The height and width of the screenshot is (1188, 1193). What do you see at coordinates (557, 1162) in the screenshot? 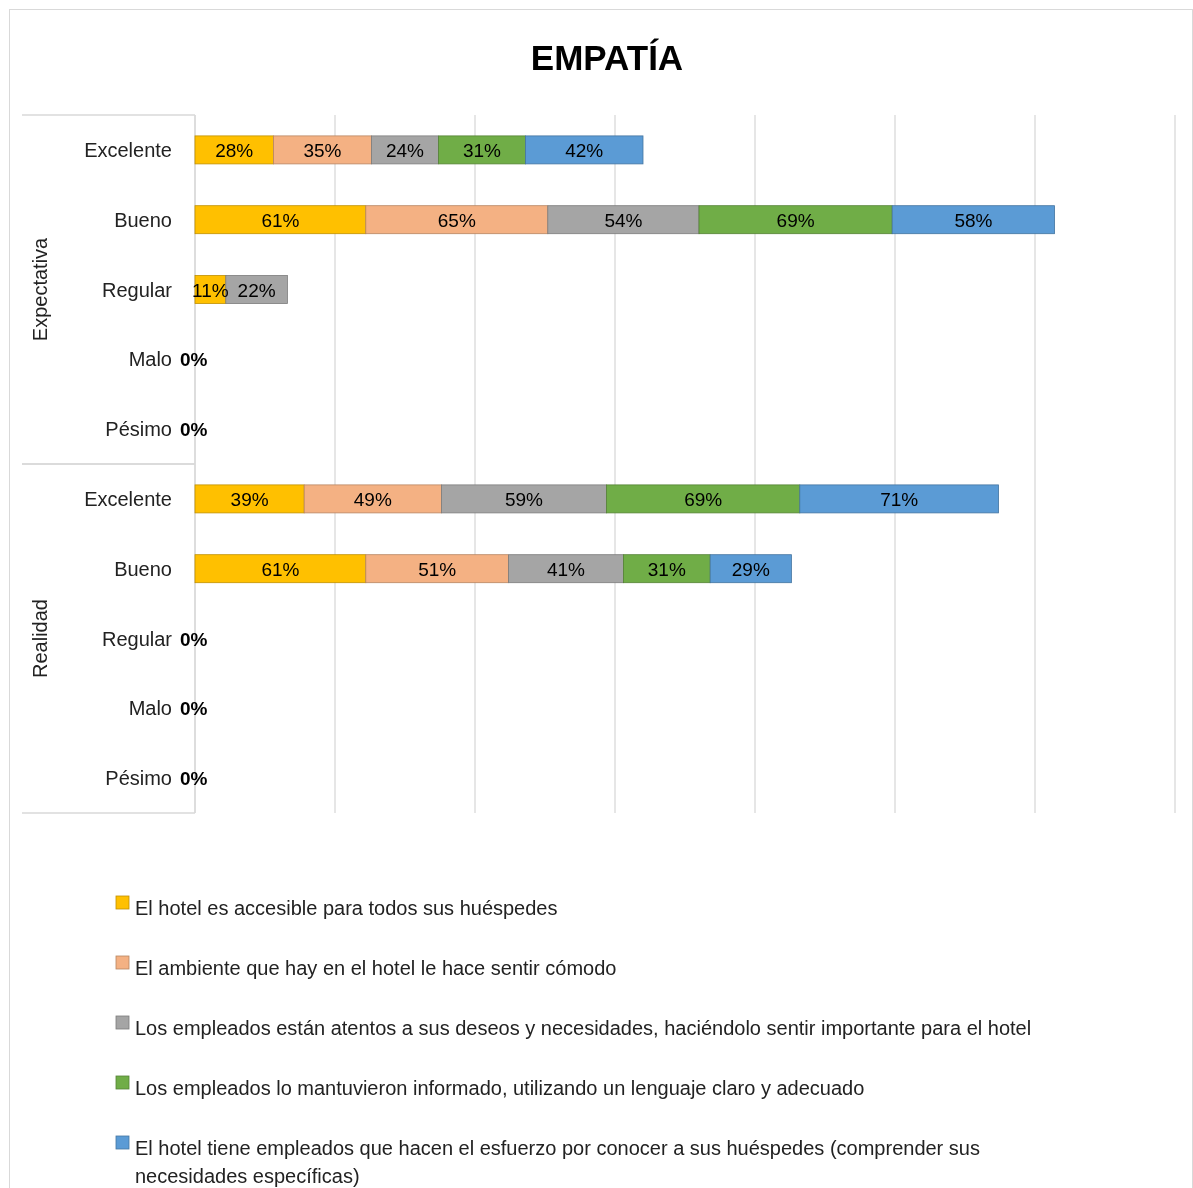
I see `legend-label: El hotel tiene empleados que hacen el esfuerzo por conocer a sus huéspedes (comprender sus necesidades específicas)` at bounding box center [557, 1162].